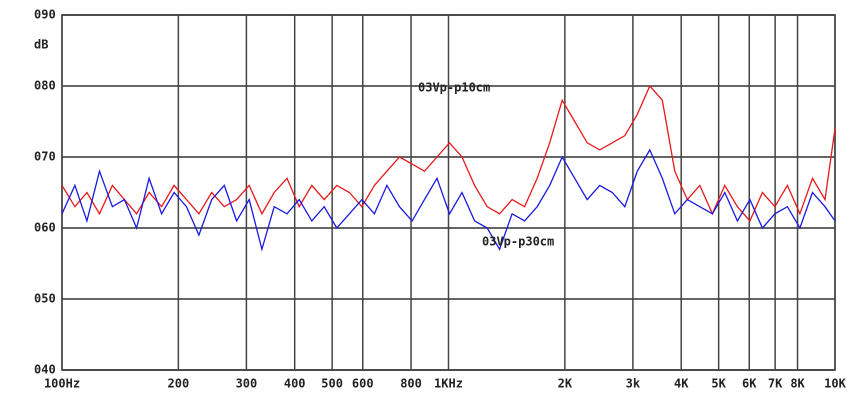  Describe the element at coordinates (62, 384) in the screenshot. I see `x-tick-label: 100Hz` at that location.